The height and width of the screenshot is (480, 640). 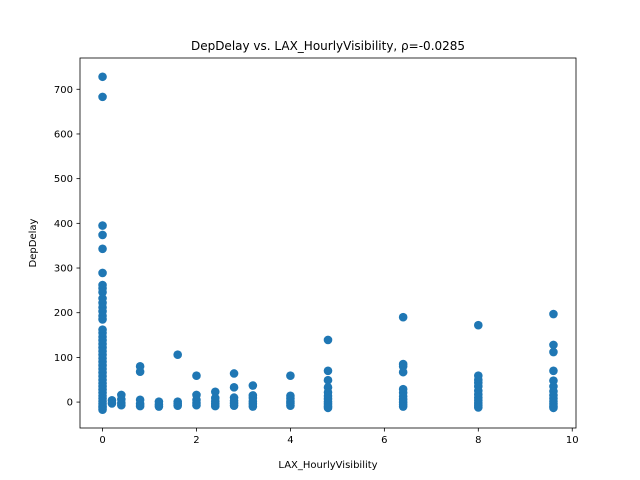 I want to click on y-tick-label: 500, so click(x=63, y=179).